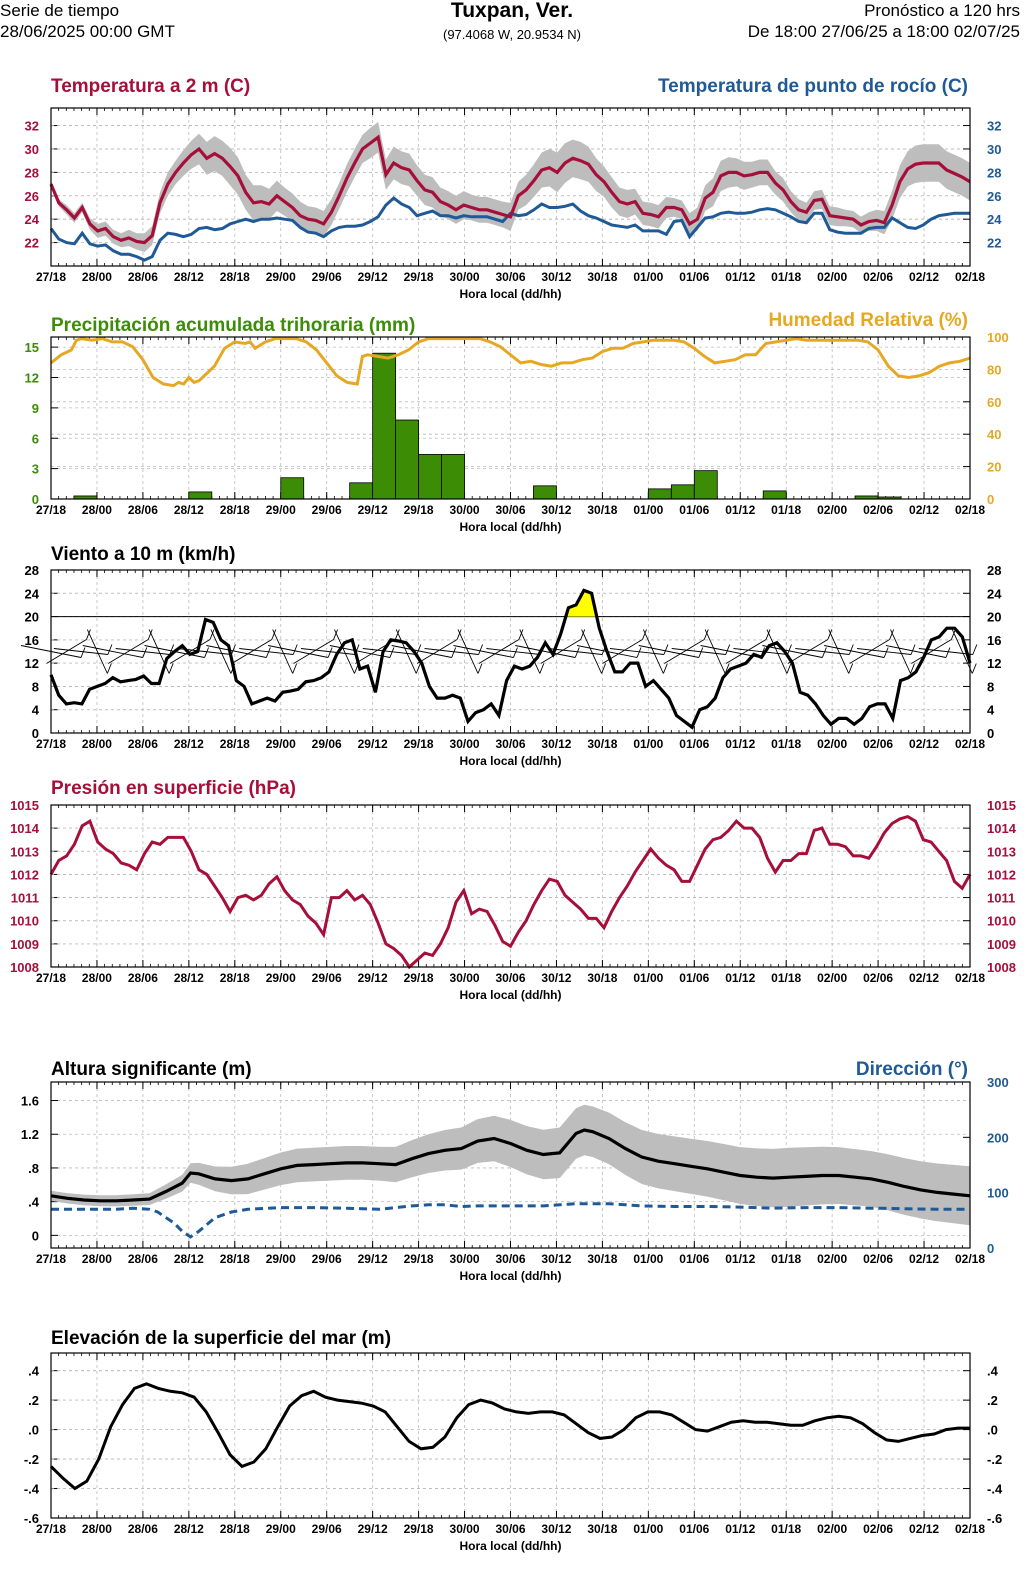 The height and width of the screenshot is (1576, 1024). I want to click on x-tick-label: 27/18, so click(51, 277).